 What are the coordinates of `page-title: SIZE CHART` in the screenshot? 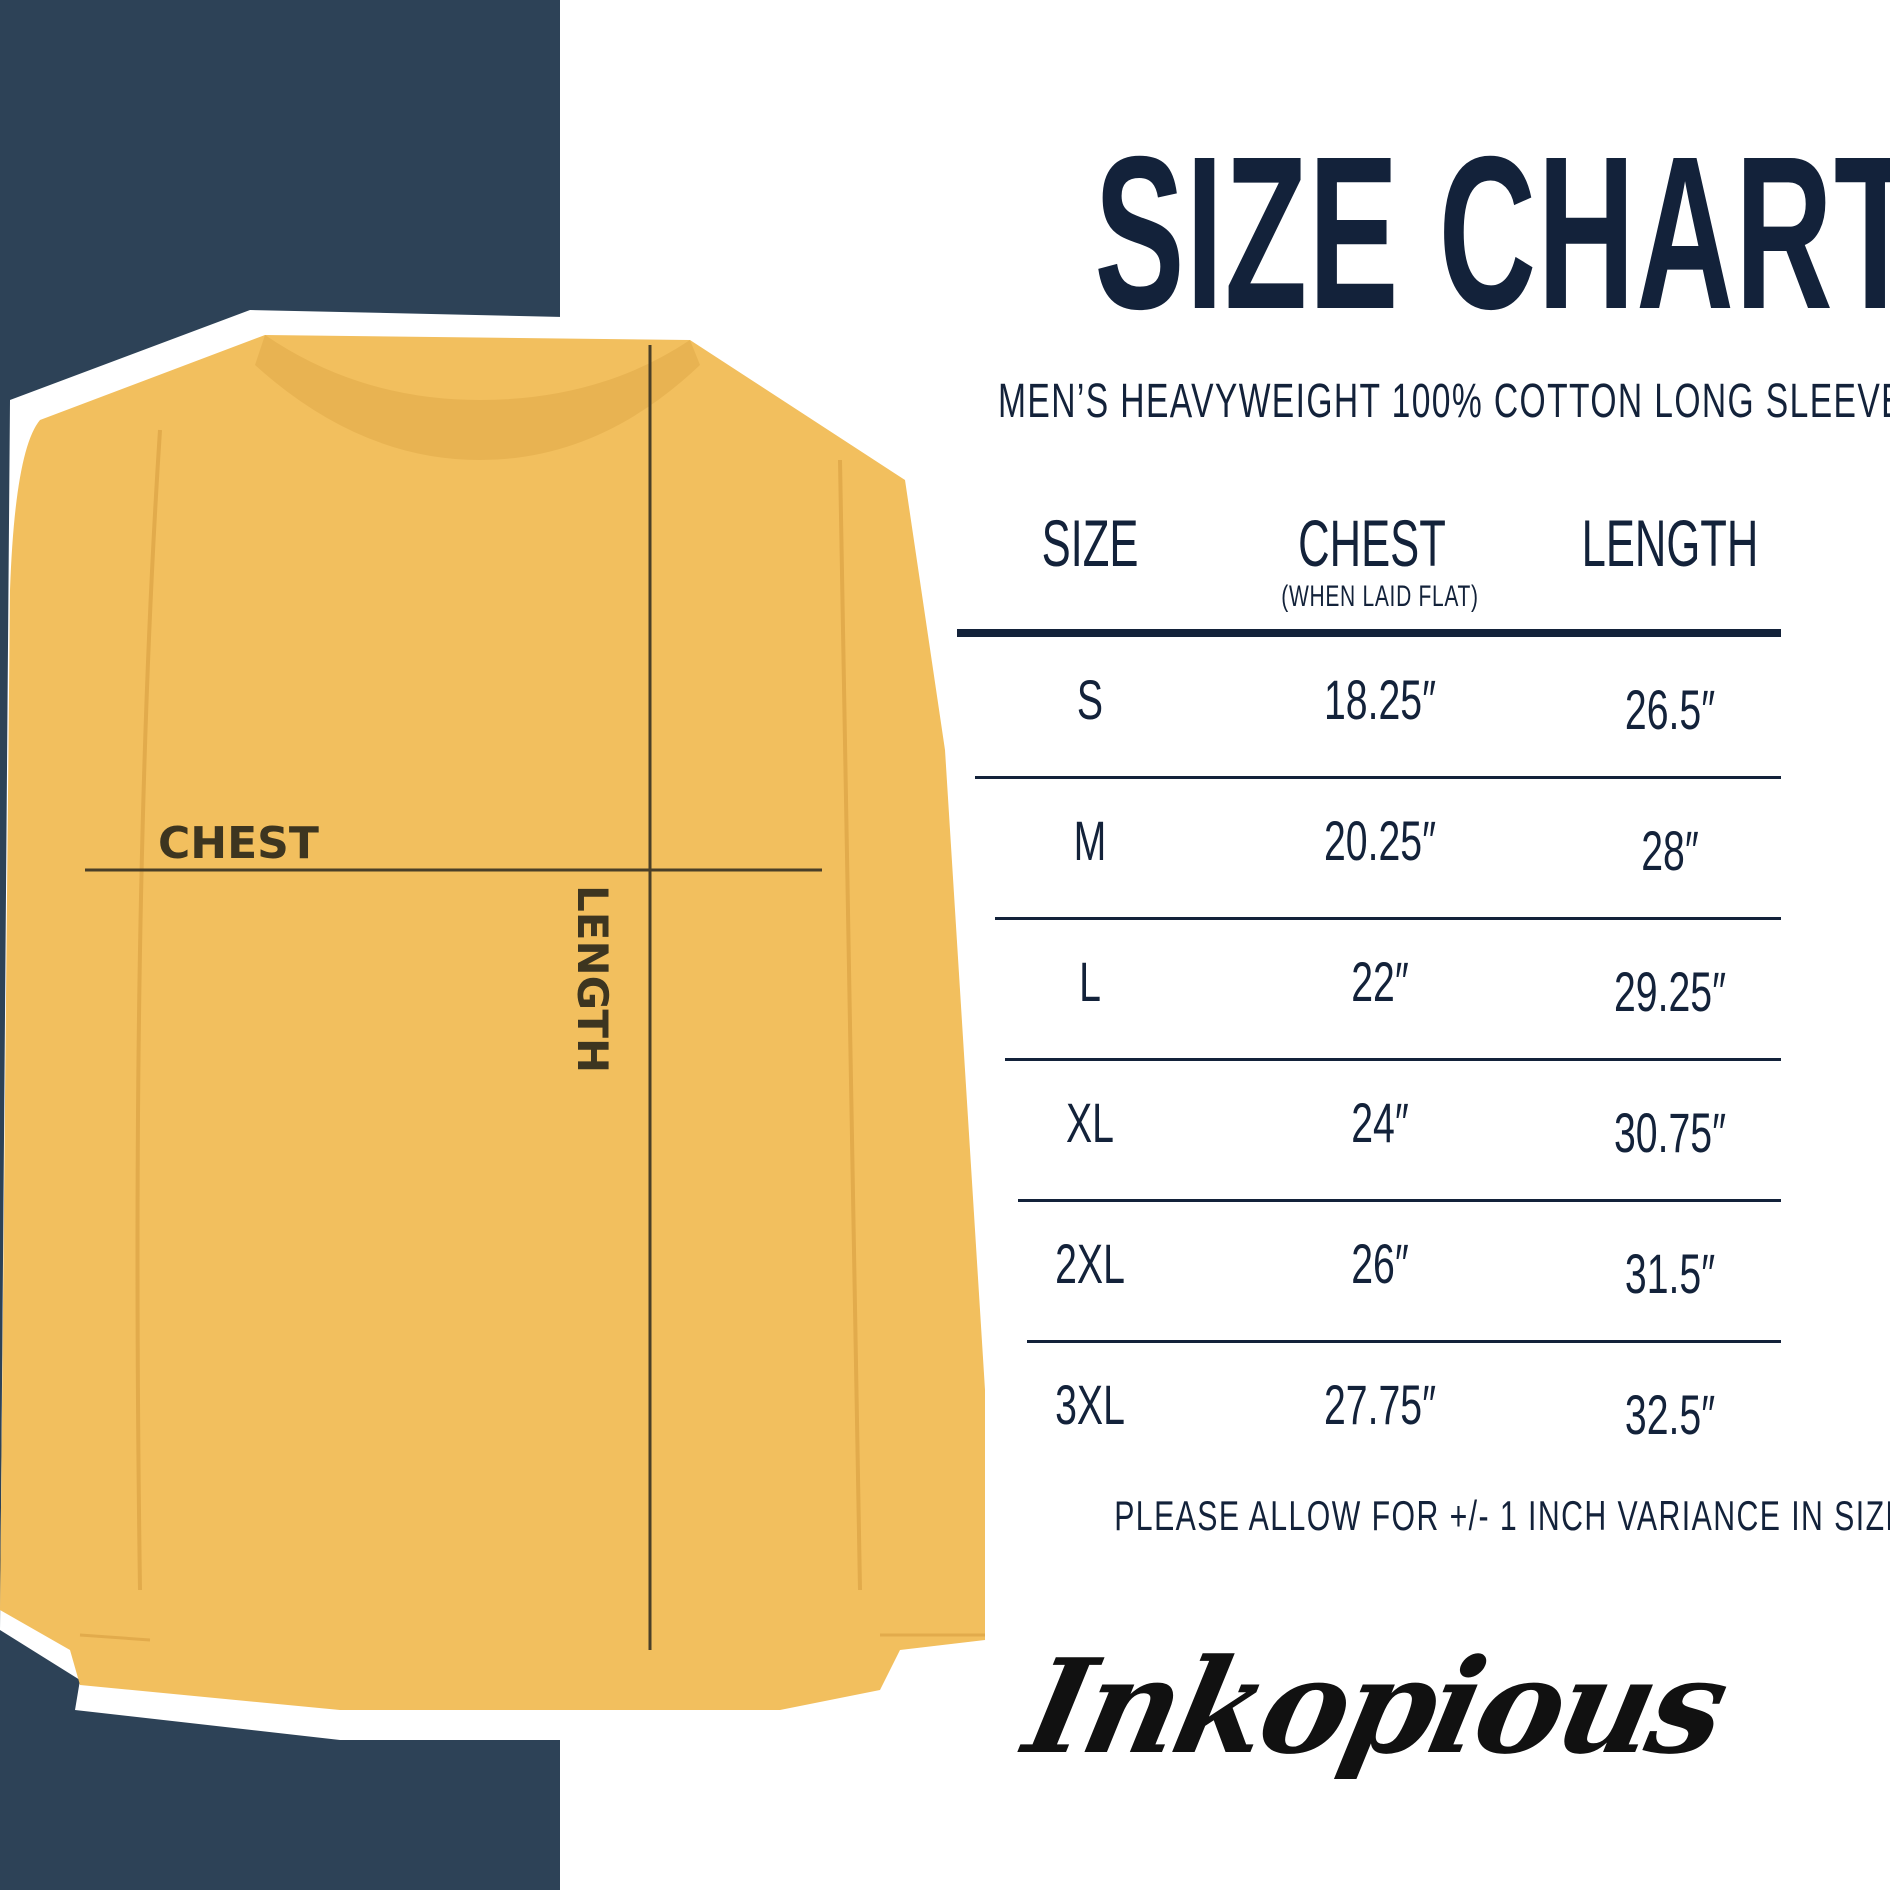 It's located at (1492, 233).